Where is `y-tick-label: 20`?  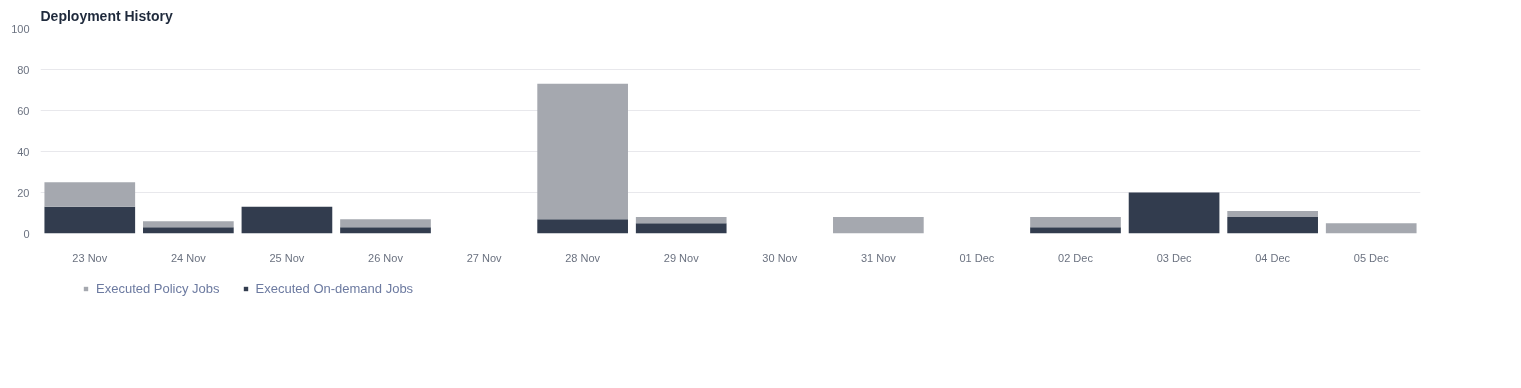
y-tick-label: 20 is located at coordinates (23, 192).